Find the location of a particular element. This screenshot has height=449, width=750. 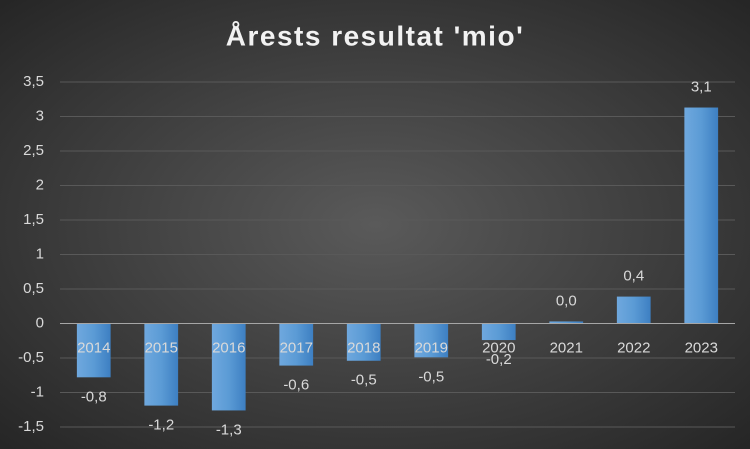

x-tick-label: 2022 is located at coordinates (633, 347).